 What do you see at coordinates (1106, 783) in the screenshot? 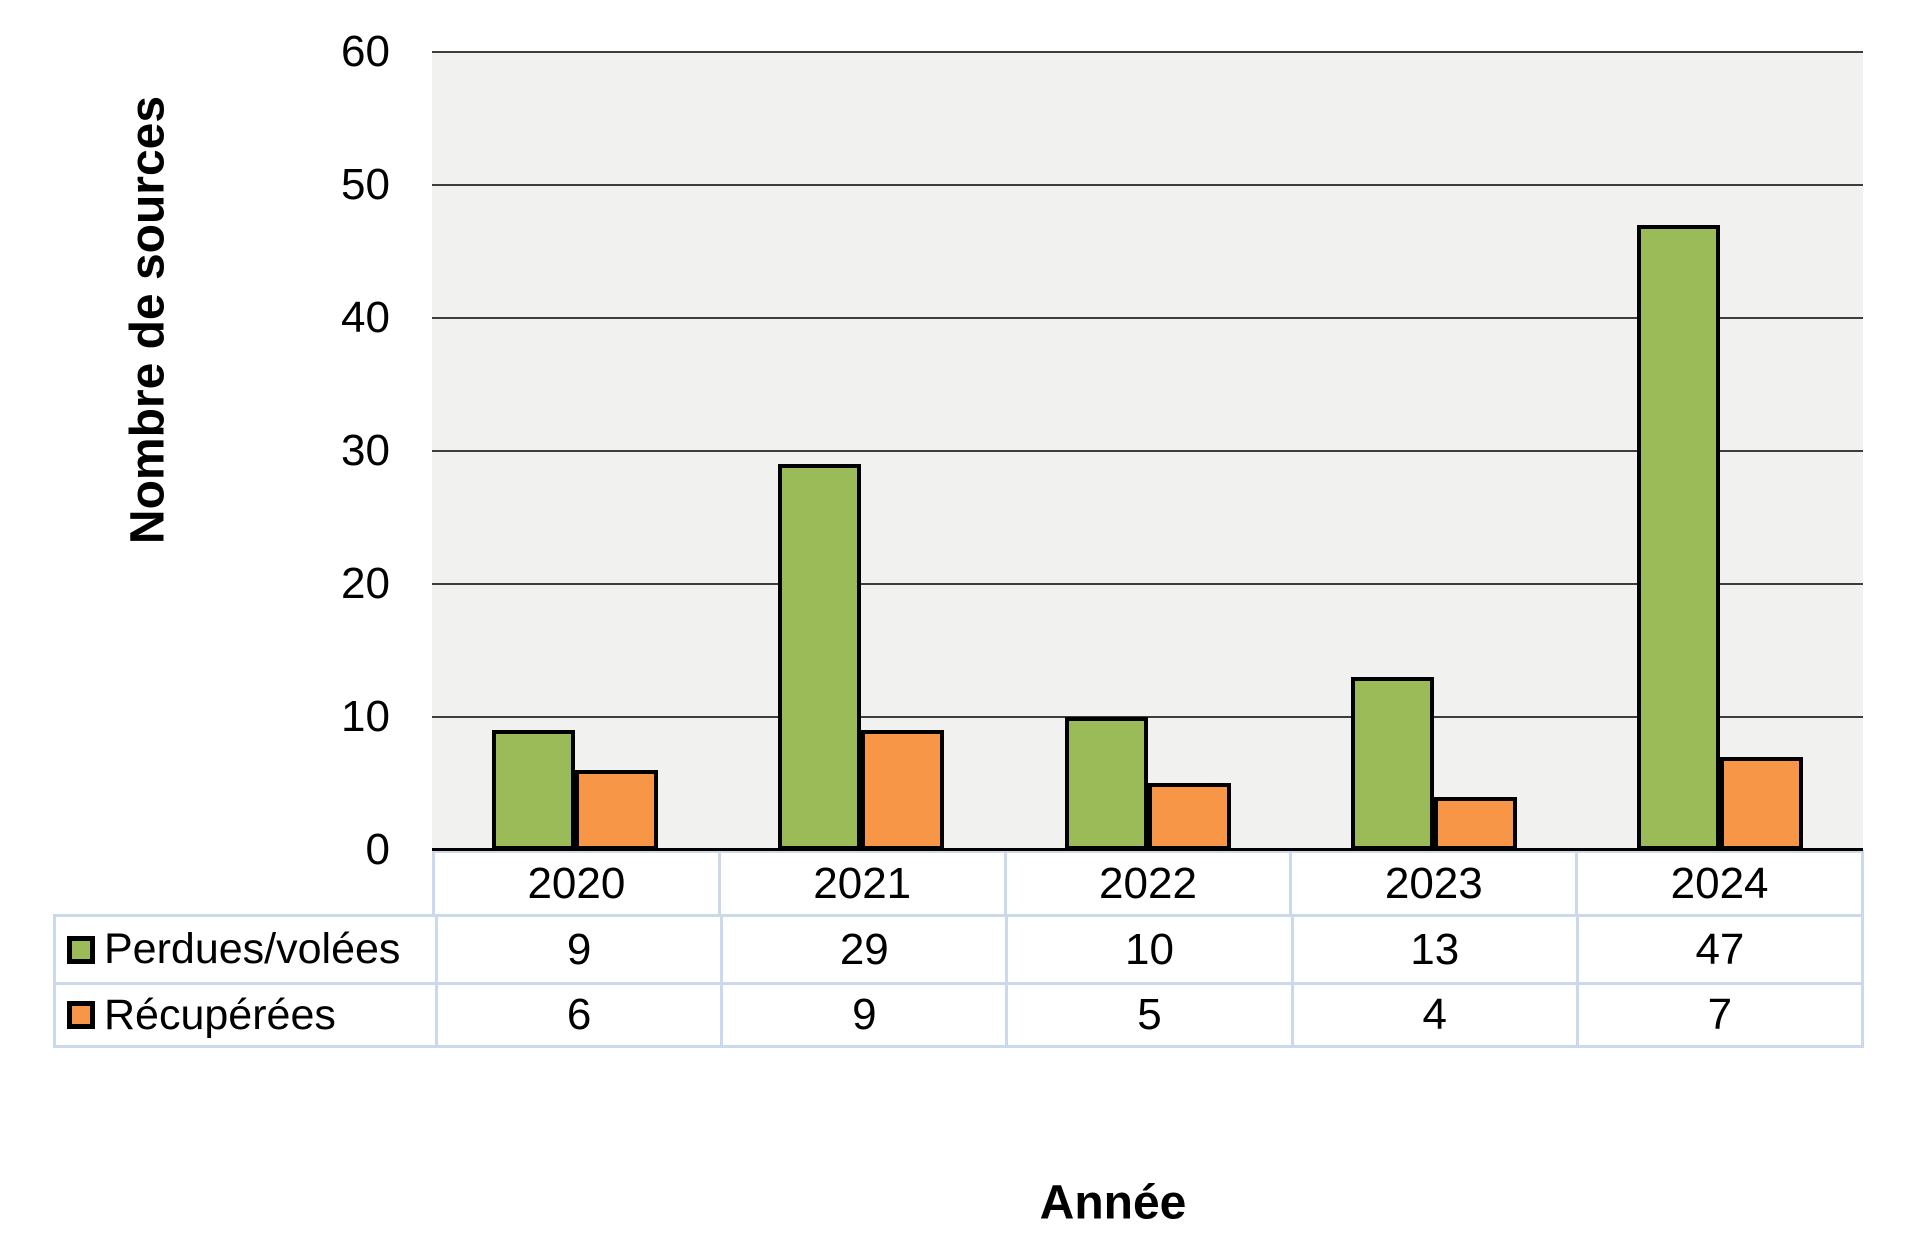
I see `bar-perdues-volees-2022` at bounding box center [1106, 783].